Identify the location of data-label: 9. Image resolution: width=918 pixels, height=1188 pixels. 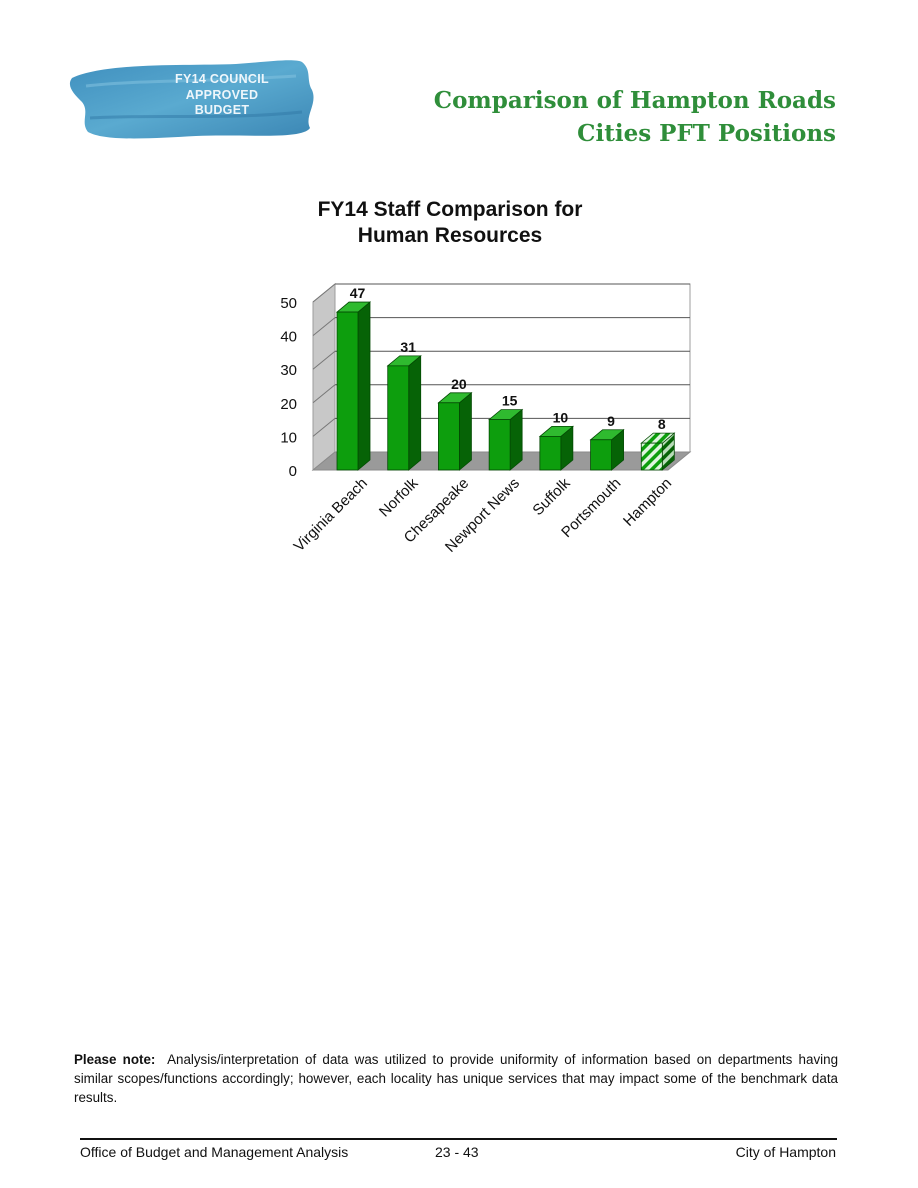
(611, 421).